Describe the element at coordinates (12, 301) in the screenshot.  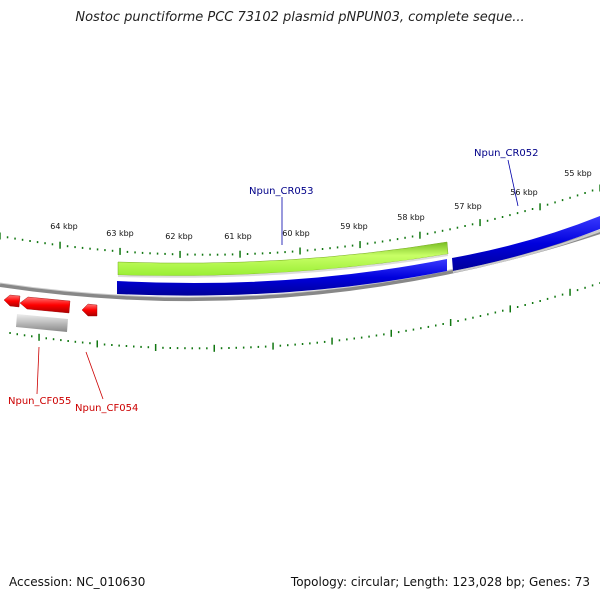
I see `gene-reverse-small` at that location.